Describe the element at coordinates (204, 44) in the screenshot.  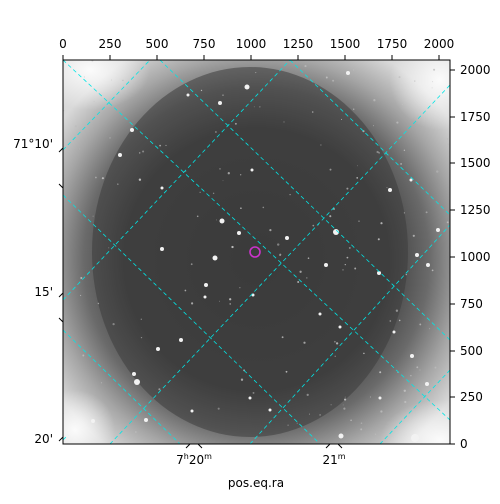
I see `top-tick-label: 750` at that location.